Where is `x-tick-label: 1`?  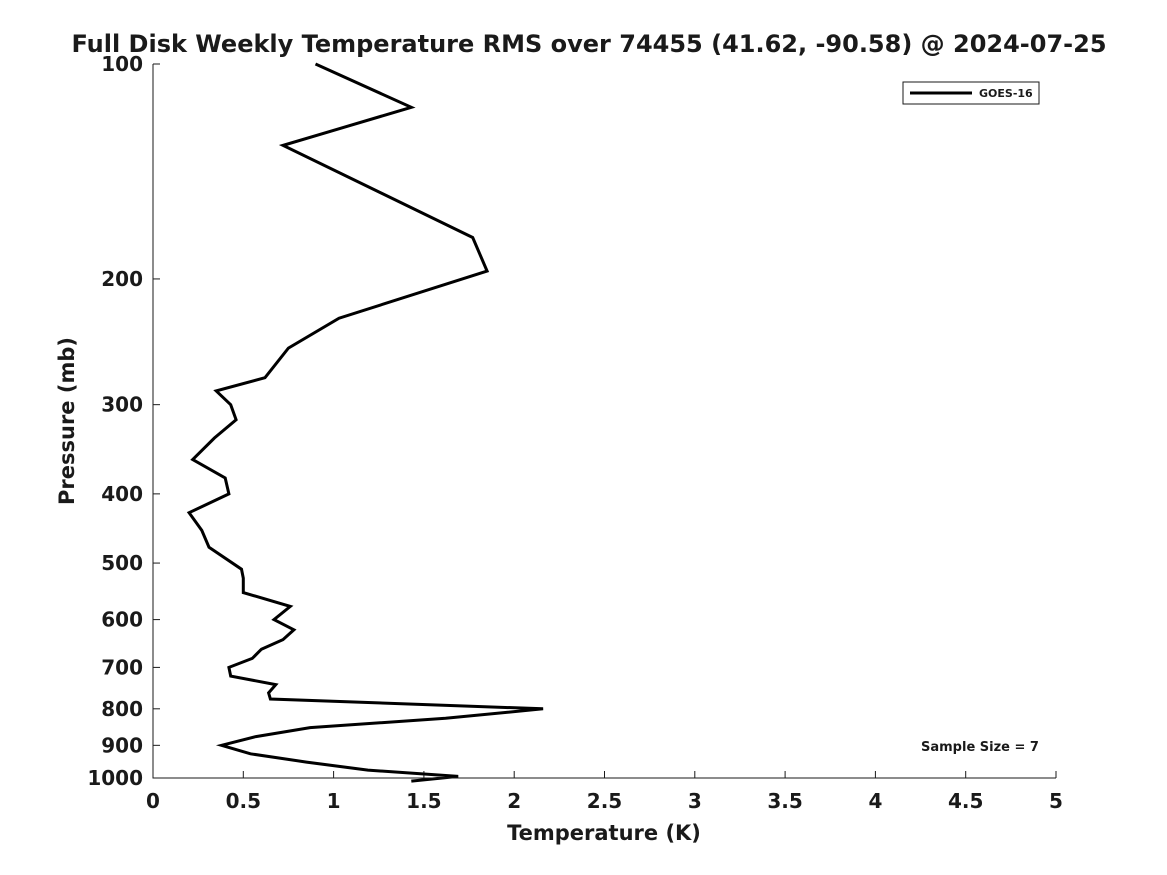
x-tick-label: 1 is located at coordinates (334, 801).